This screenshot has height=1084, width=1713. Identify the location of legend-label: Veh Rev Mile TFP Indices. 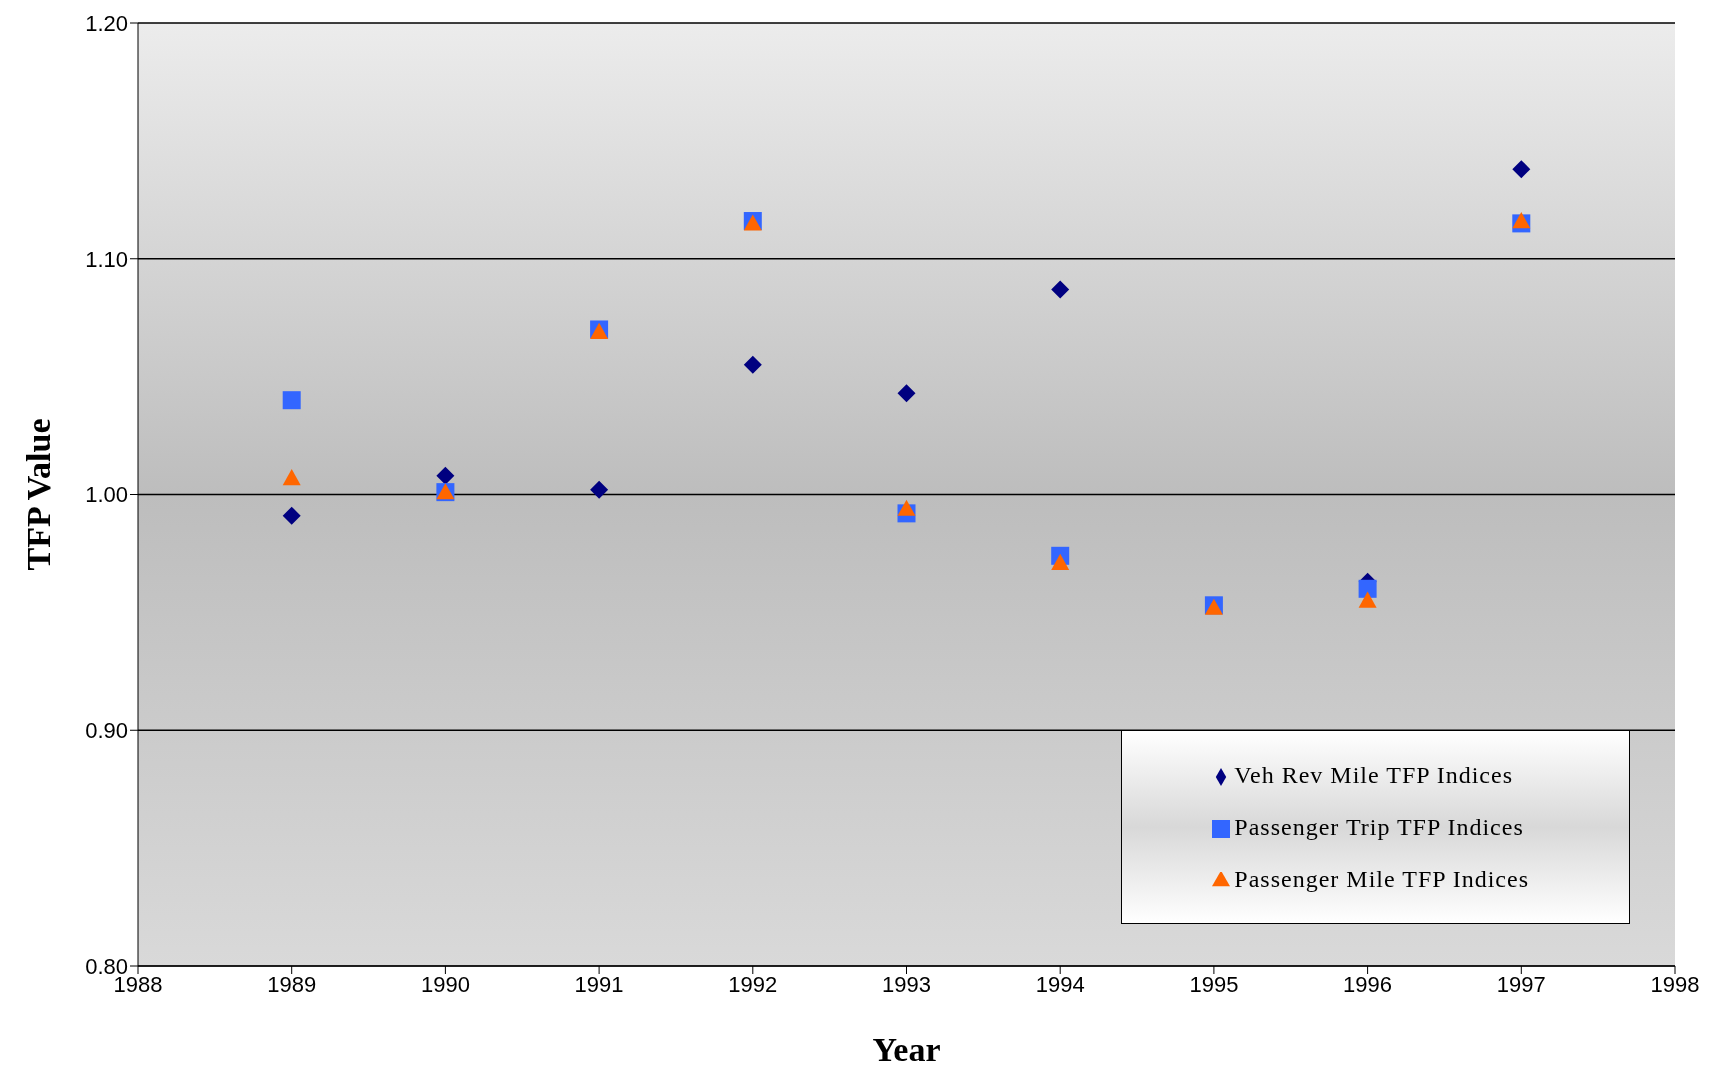
(1374, 775).